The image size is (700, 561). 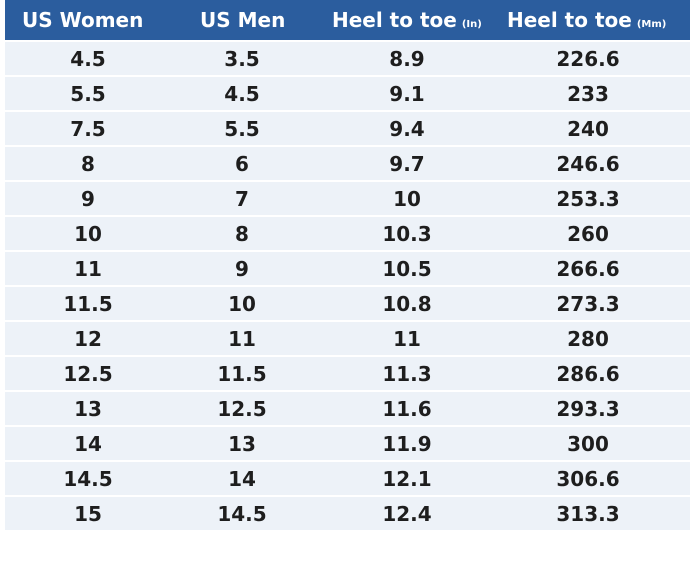 I want to click on table-cell: 266.6, so click(x=588, y=269).